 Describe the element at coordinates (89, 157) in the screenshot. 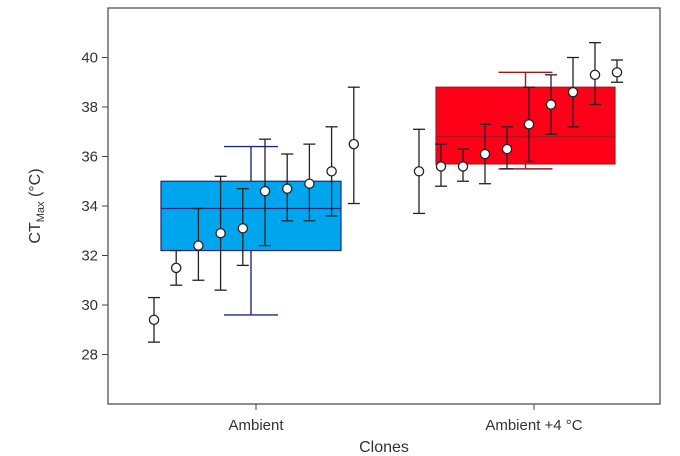

I see `y-tick-label: 36` at that location.